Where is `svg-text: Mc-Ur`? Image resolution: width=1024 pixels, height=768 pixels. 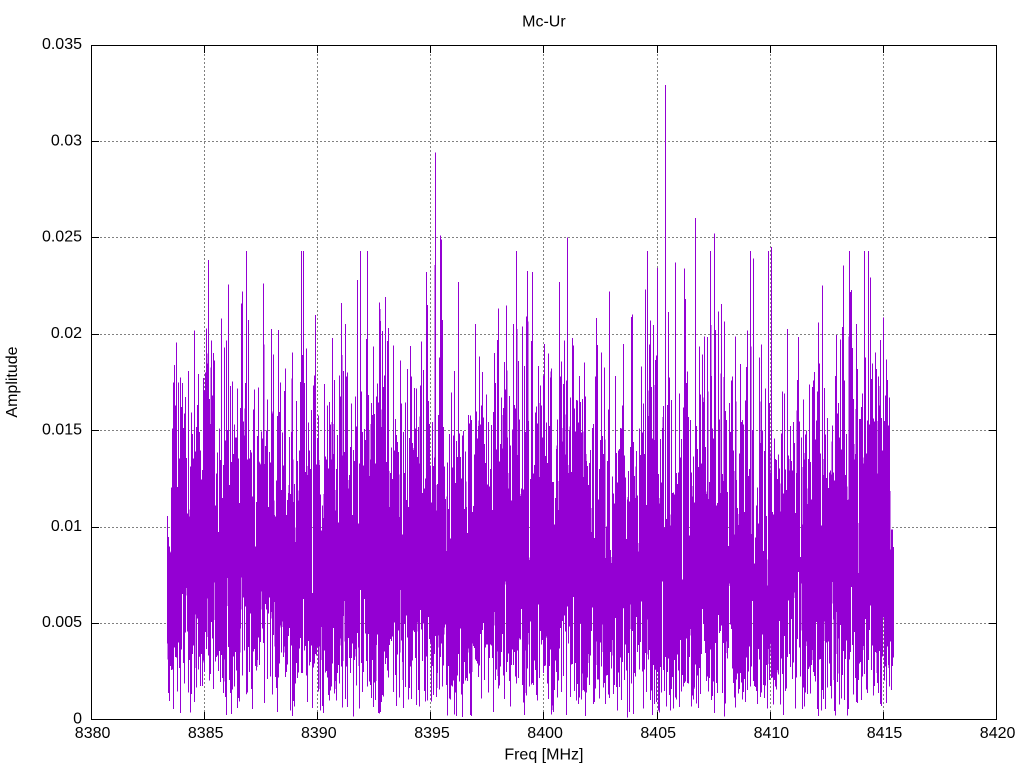
svg-text: Mc-Ur is located at coordinates (544, 22).